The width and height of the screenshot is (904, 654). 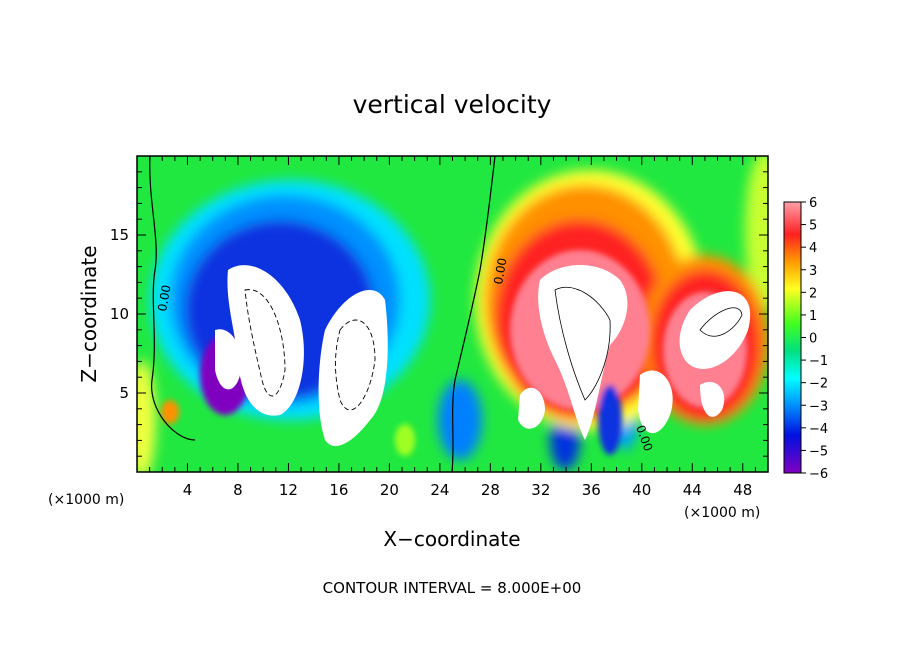 I want to click on chart-title: vertical velocity, so click(x=452, y=104).